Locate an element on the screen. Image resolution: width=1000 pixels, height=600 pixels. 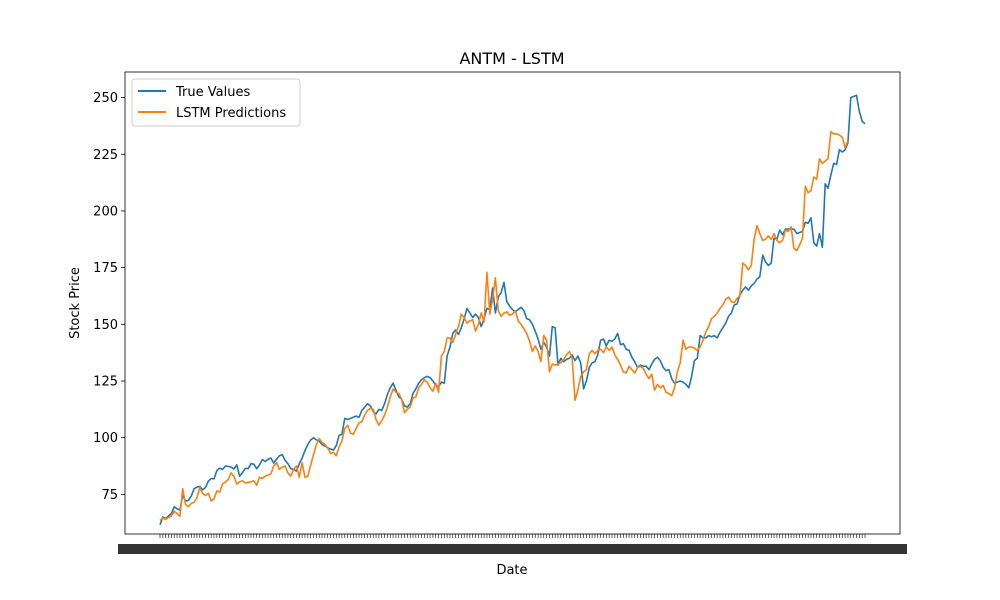
x-axis-ticks is located at coordinates (512, 544).